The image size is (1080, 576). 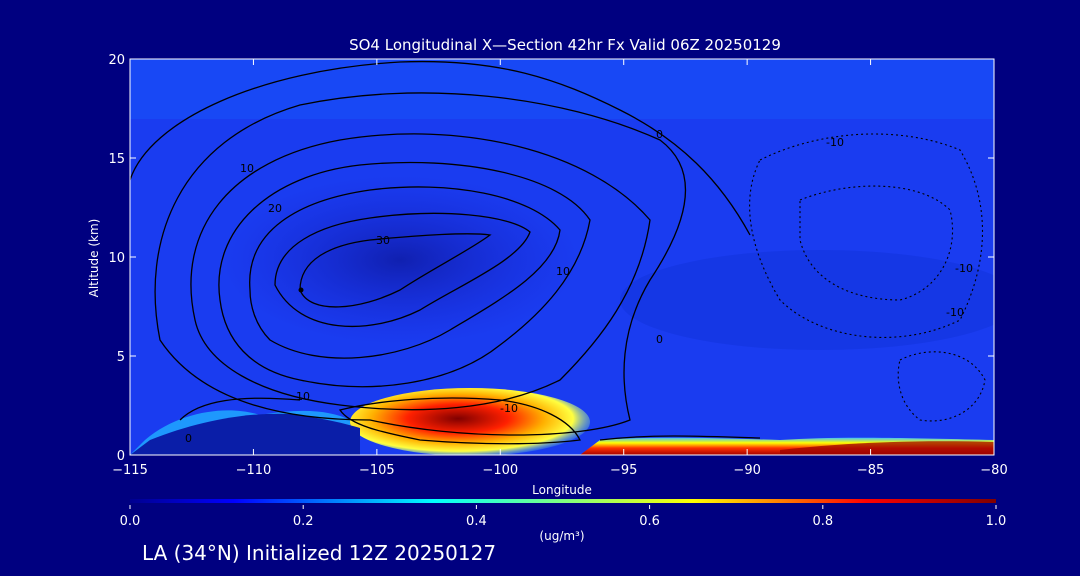 I want to click on x-tick-label: −85, so click(x=870, y=470).